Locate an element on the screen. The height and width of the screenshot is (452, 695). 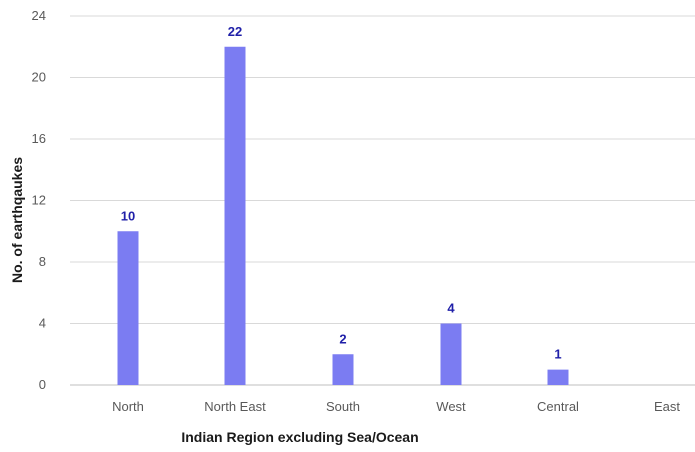
x-axis-title: Indian Region excluding Sea/Ocean is located at coordinates (299, 437).